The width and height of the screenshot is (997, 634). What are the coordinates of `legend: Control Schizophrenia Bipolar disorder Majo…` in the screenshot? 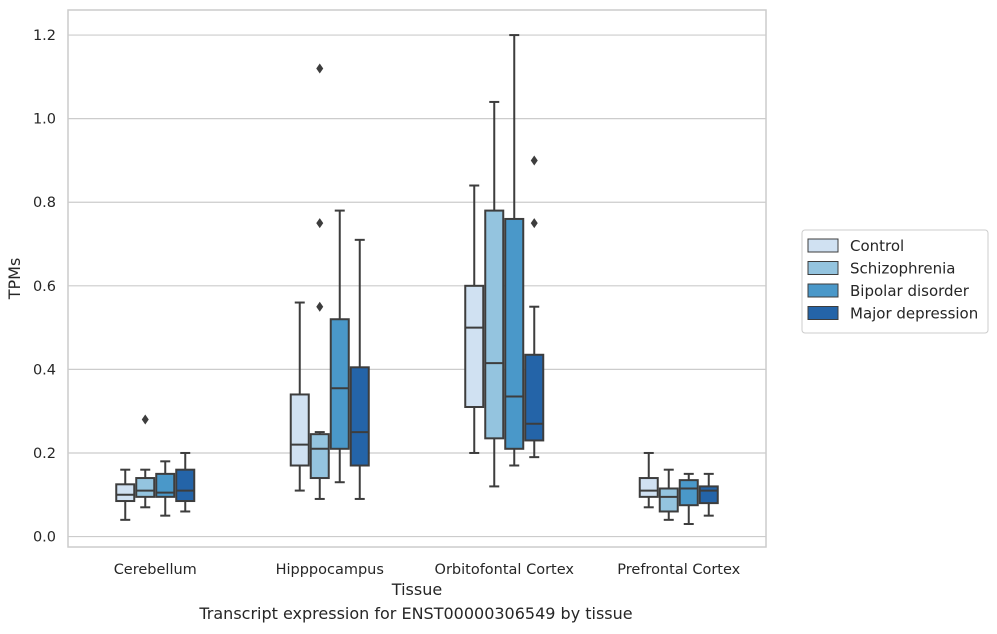 It's located at (895, 281).